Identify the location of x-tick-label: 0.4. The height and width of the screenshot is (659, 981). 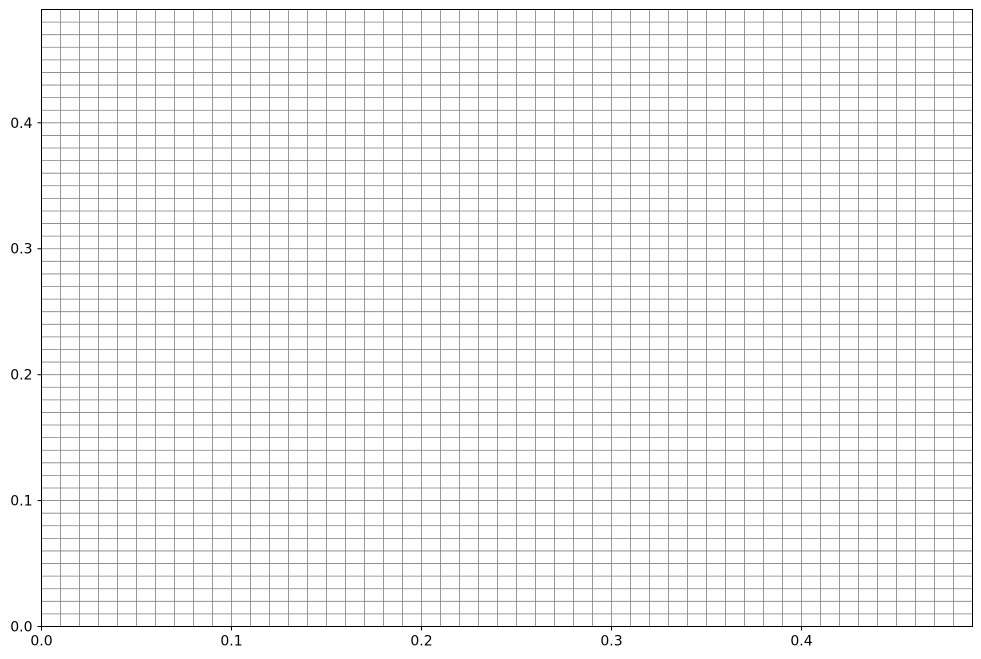
(801, 642).